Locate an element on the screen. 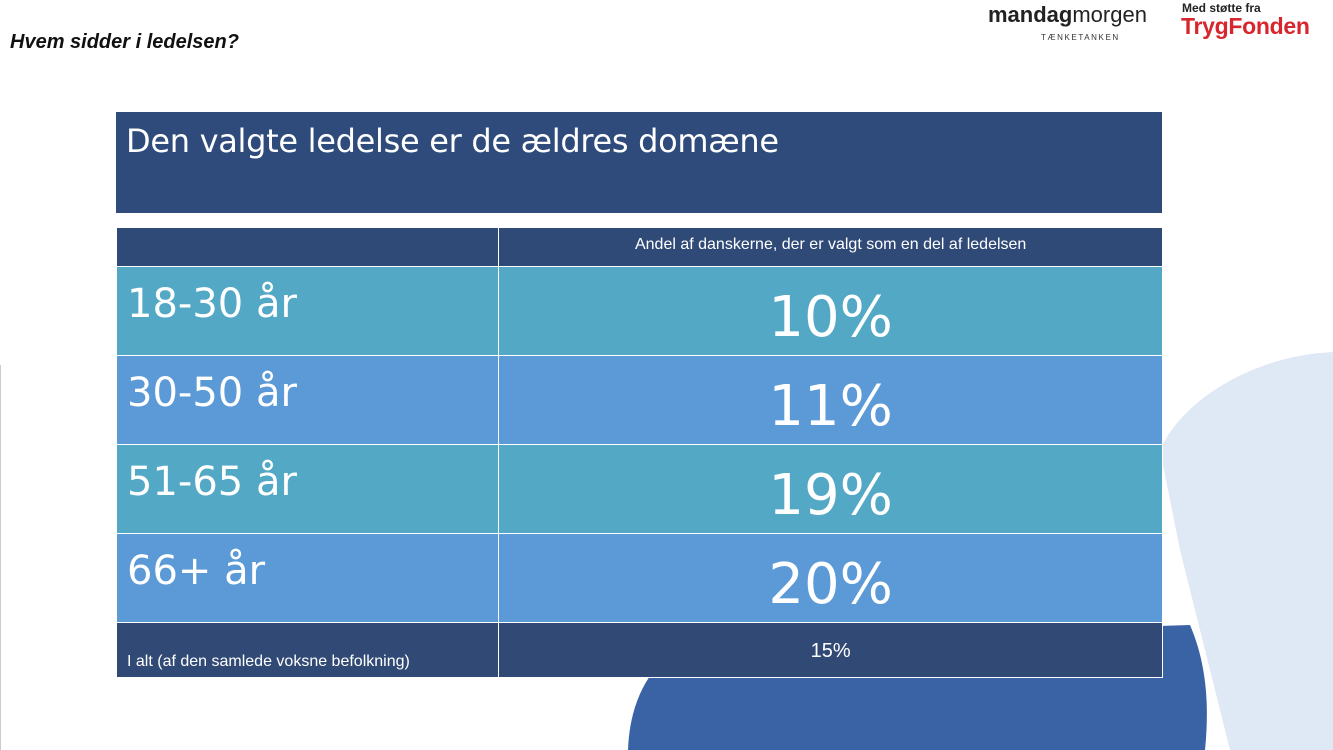 This screenshot has height=750, width=1333. mandagmorgen-logo: mandagmorgen TÆNKETANKEN is located at coordinates (1079, 24).